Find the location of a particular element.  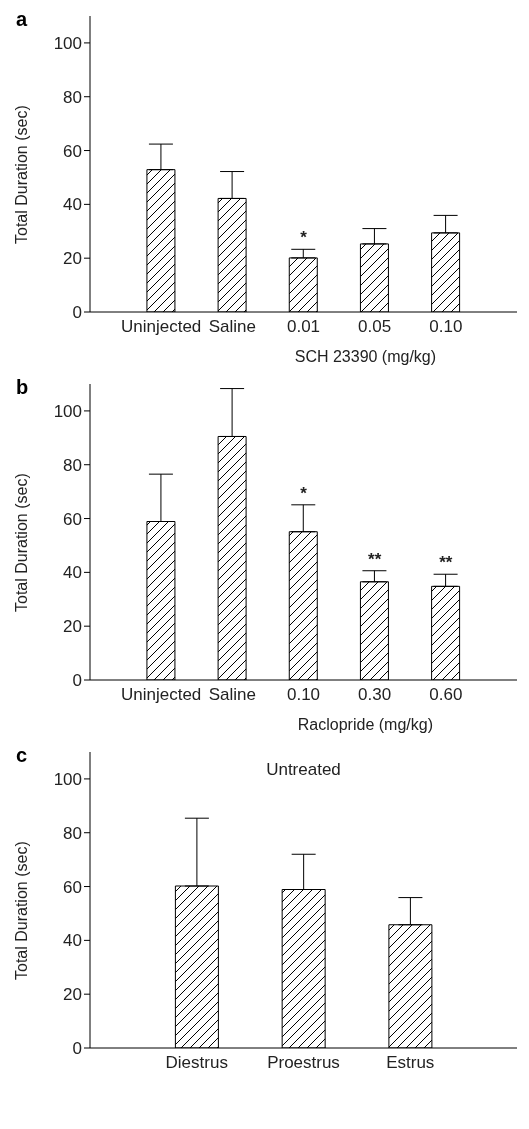

x-tick-label: 0.01 is located at coordinates (303, 327).